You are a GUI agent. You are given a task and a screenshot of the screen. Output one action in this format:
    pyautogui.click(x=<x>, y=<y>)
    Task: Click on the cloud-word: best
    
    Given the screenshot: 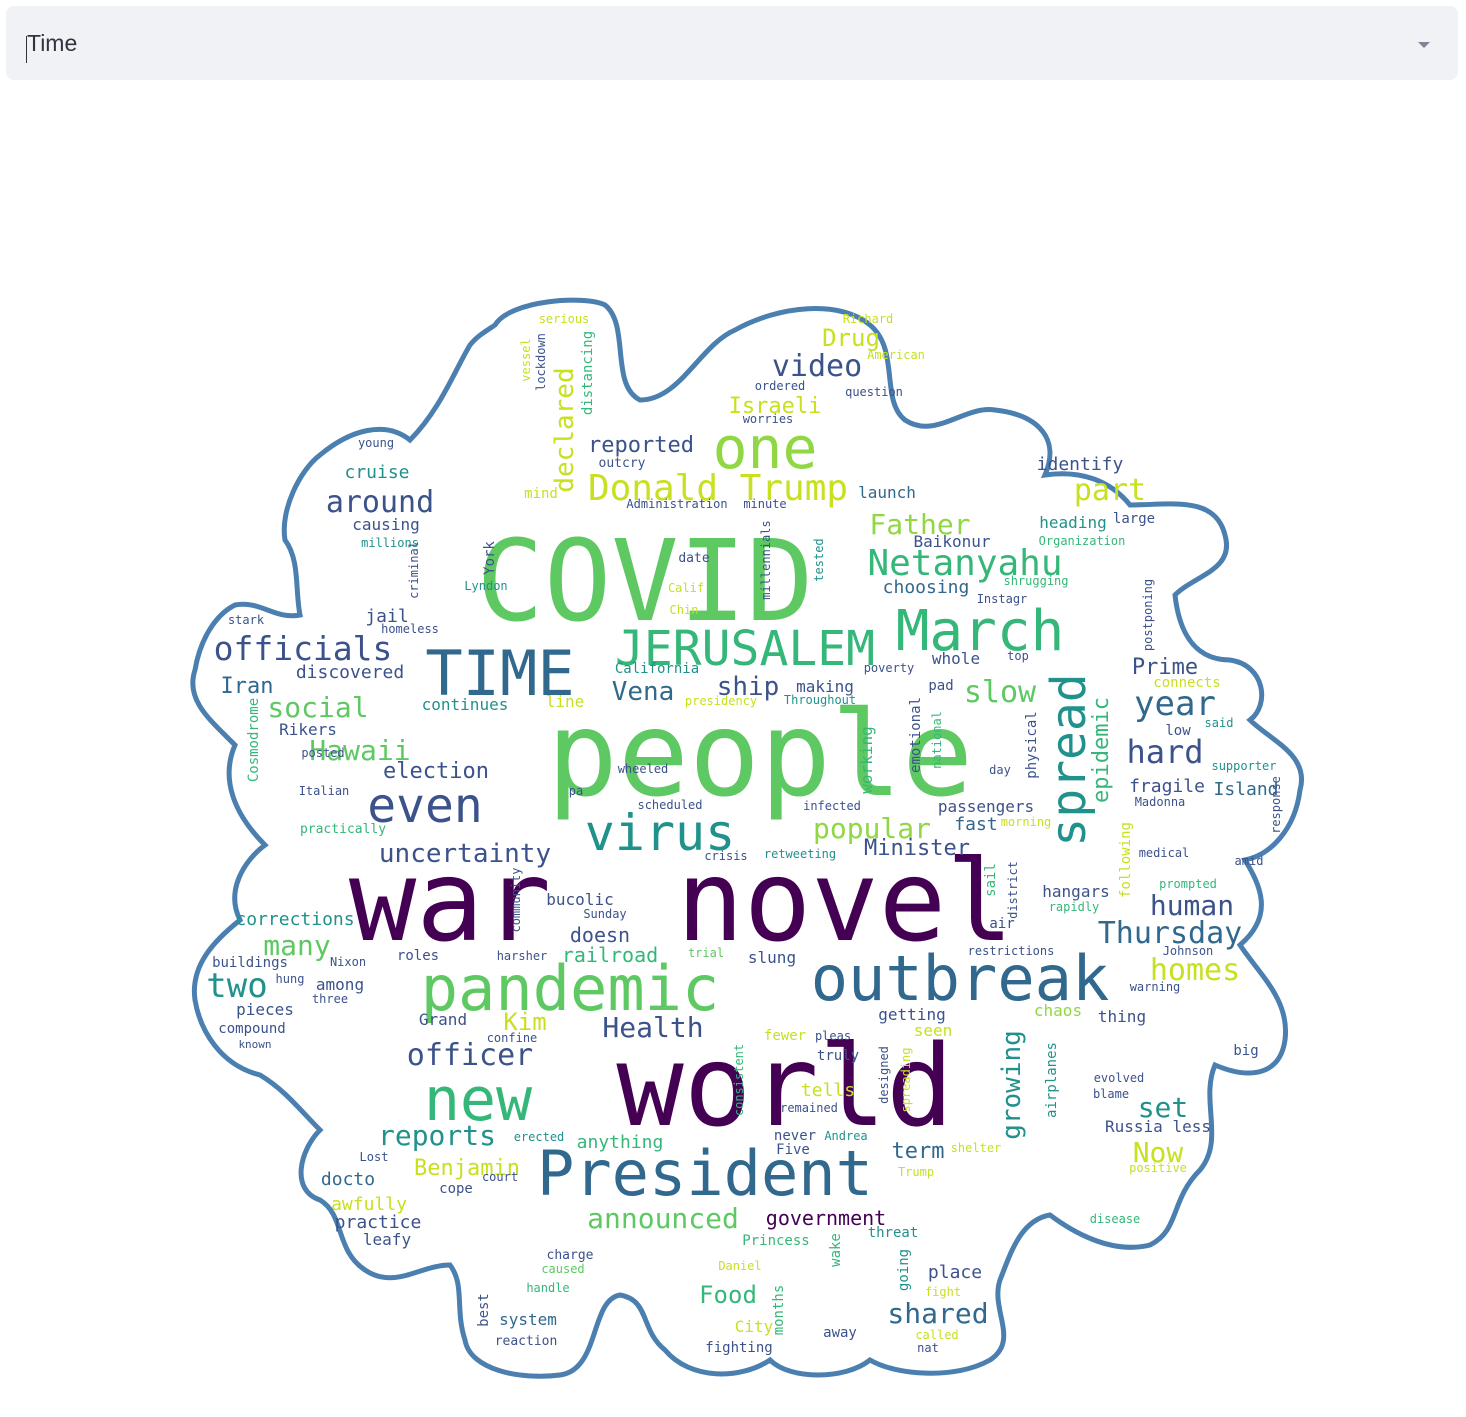 What is the action you would take?
    pyautogui.click(x=484, y=1310)
    